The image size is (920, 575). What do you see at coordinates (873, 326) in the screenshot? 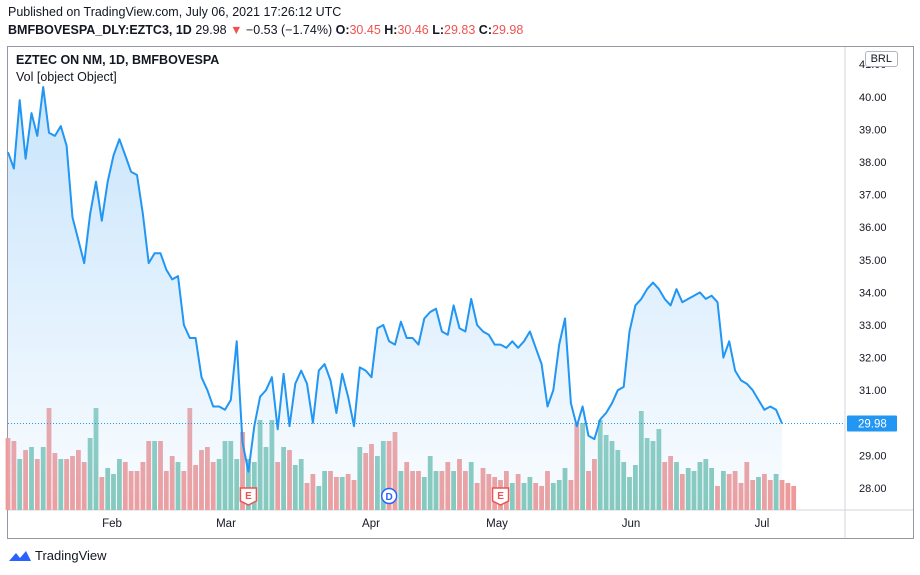
I see `y-tick-label: 33.00` at bounding box center [873, 326].